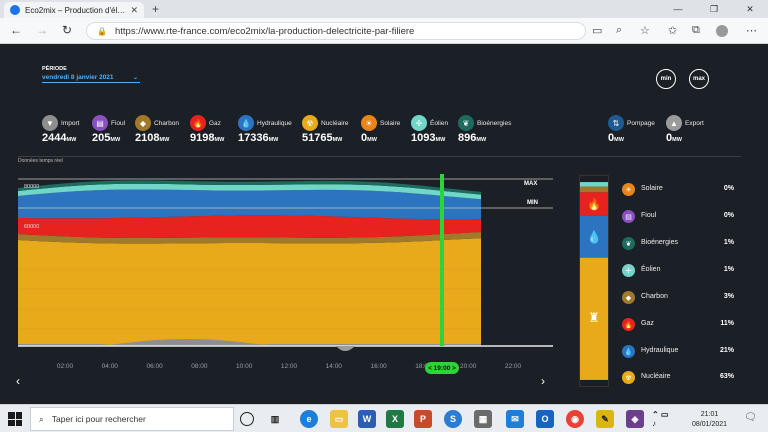 The width and height of the screenshot is (768, 432). Describe the element at coordinates (515, 419) in the screenshot. I see `mail-icon: ✉` at that location.